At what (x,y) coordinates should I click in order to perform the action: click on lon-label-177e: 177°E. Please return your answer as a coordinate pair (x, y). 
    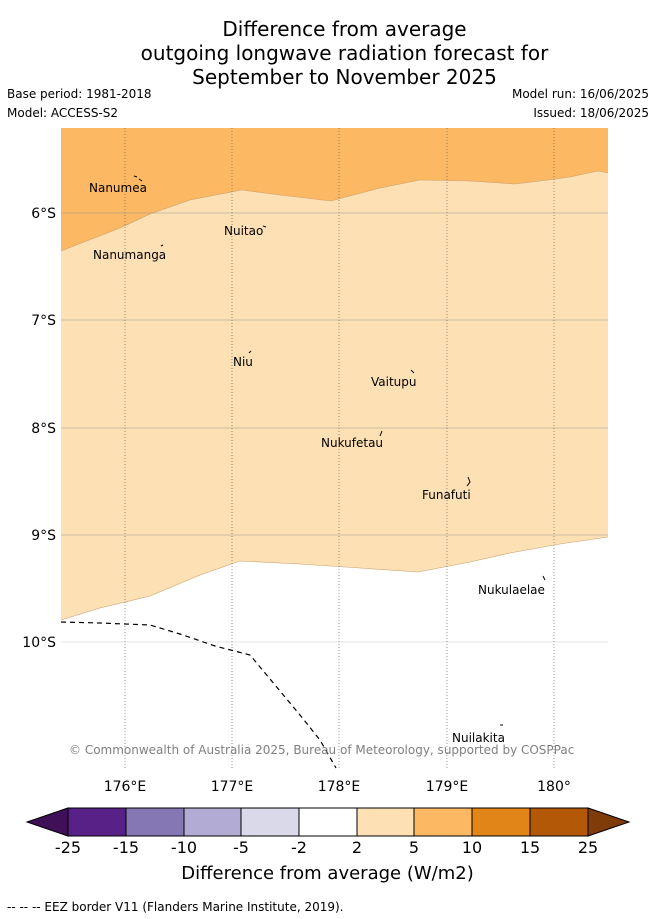
    Looking at the image, I should click on (232, 787).